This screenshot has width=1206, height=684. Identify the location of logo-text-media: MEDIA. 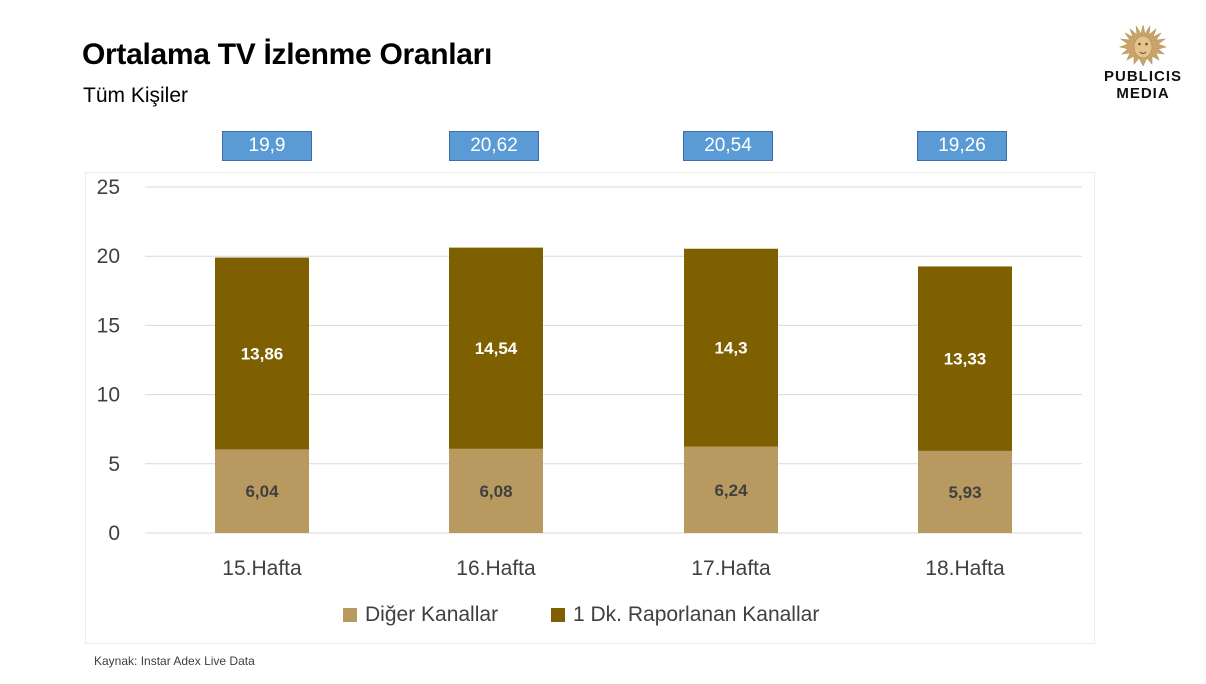
(1143, 93).